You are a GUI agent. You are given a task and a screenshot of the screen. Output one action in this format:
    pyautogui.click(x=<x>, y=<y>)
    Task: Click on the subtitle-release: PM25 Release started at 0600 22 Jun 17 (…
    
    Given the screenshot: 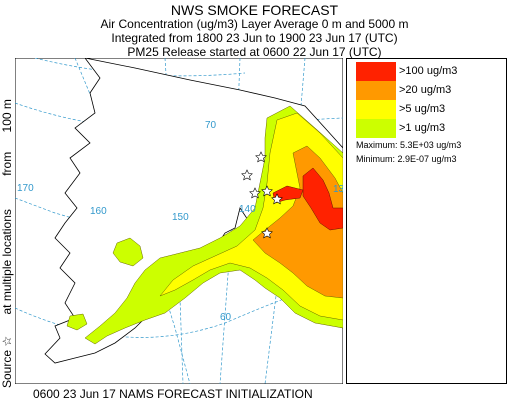 What is the action you would take?
    pyautogui.click(x=254, y=52)
    